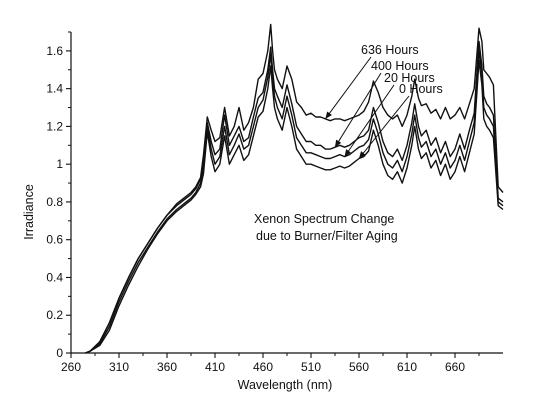  Describe the element at coordinates (311, 367) in the screenshot. I see `x-tick-label: 510` at that location.